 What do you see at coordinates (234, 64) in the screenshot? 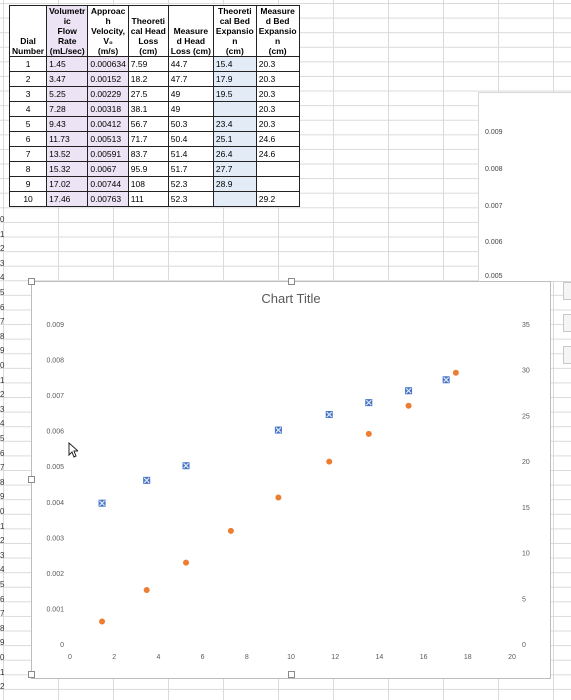
I see `table-cell: 15.4` at bounding box center [234, 64].